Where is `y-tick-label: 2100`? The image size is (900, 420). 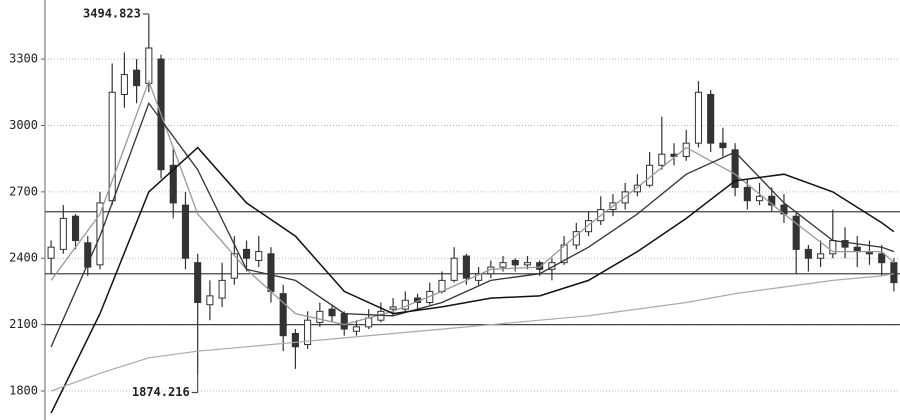
y-tick-label: 2100 is located at coordinates (23, 324).